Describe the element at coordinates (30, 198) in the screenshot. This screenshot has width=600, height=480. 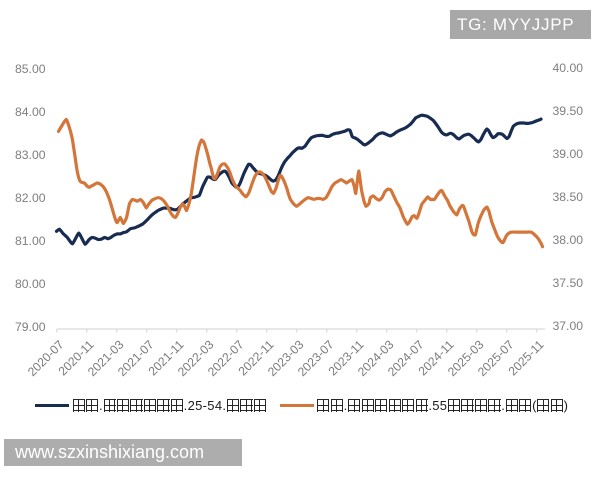
I see `svg-text: 82.00` at that location.